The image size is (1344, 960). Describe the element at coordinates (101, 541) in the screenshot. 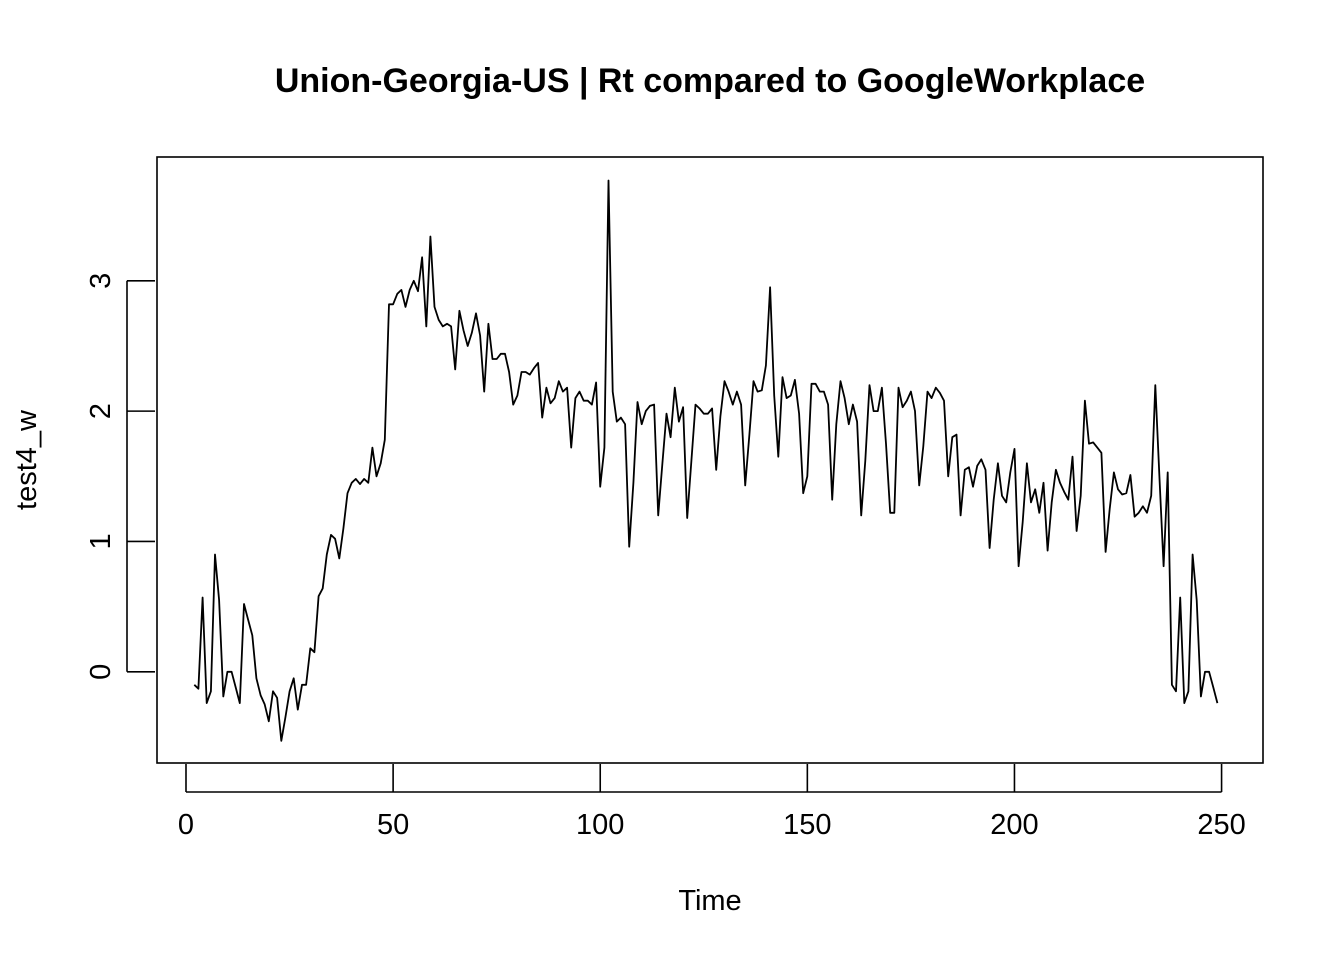

I see `y-tick-label: 1` at that location.